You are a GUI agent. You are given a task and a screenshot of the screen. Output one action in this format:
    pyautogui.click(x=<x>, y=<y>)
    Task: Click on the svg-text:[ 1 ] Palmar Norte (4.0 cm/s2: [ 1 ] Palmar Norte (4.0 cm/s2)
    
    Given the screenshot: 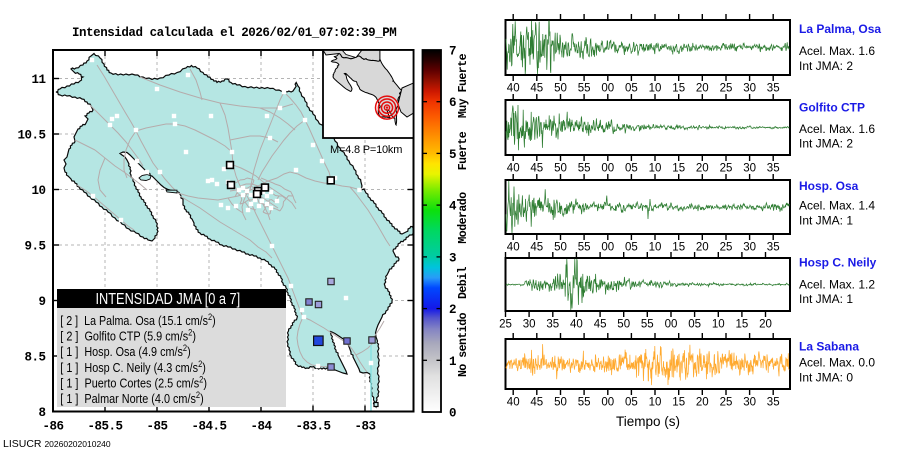 What is the action you would take?
    pyautogui.click(x=131, y=398)
    